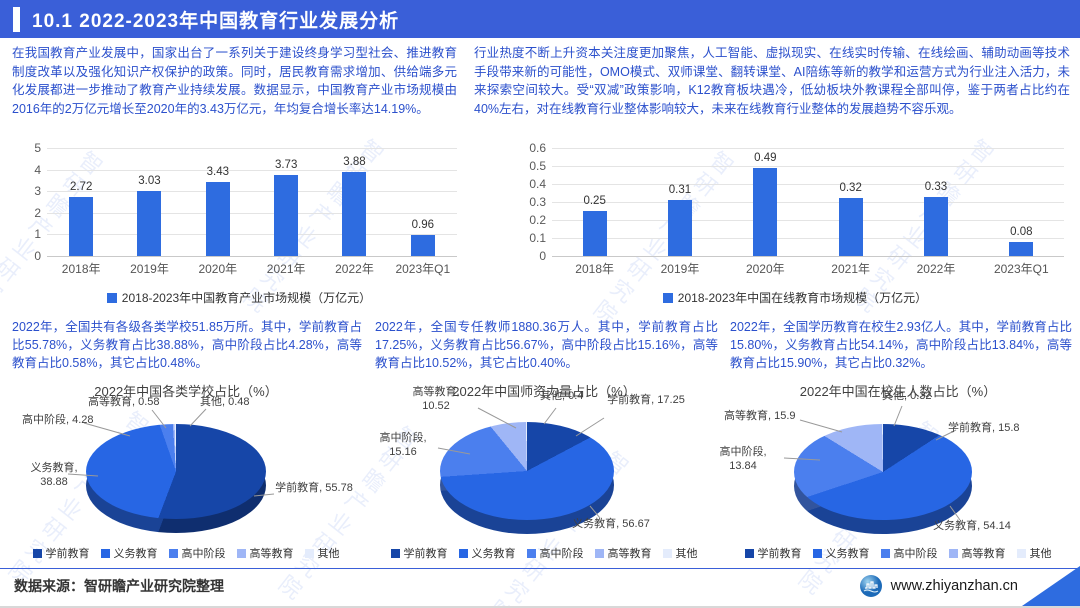 This screenshot has height=608, width=1080. Describe the element at coordinates (954, 586) in the screenshot. I see `site-url: www.zhiyanzhan.cn` at that location.